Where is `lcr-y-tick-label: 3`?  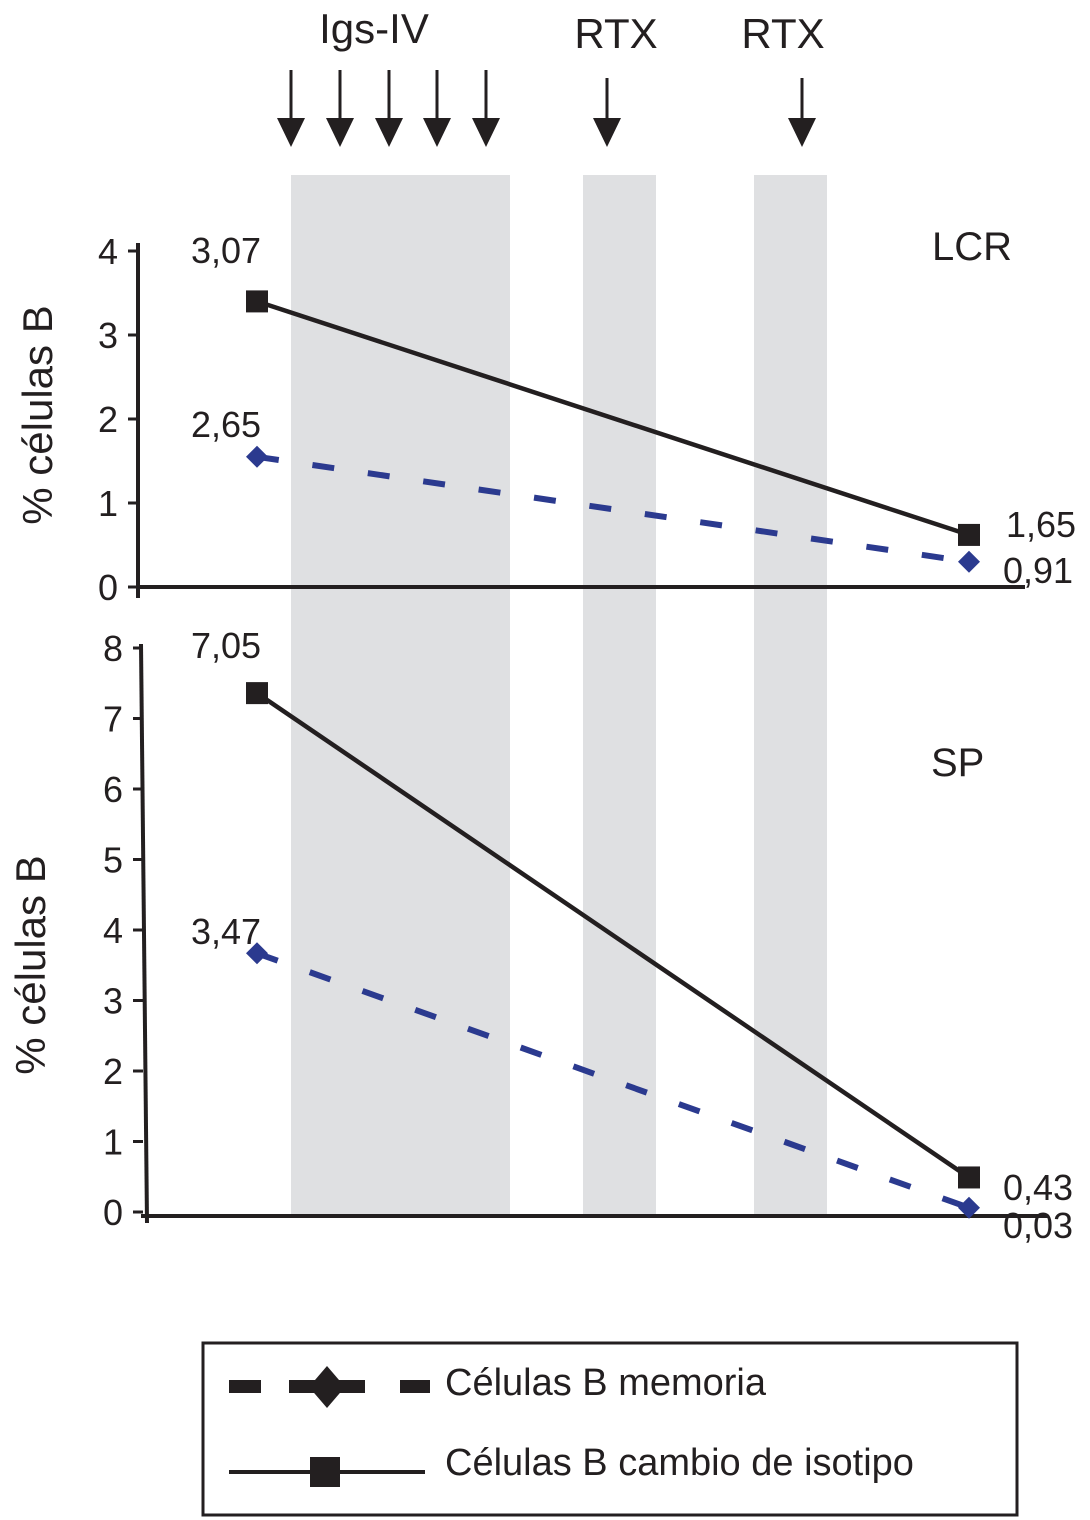
lcr-y-tick-label: 3 is located at coordinates (108, 335).